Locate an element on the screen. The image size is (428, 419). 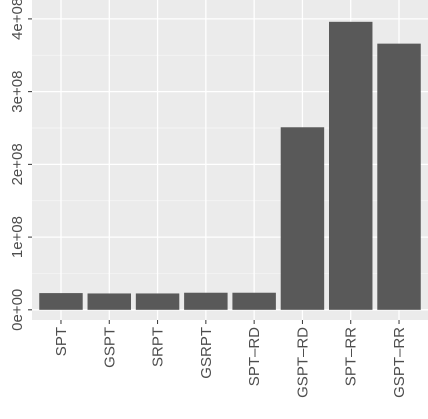
y-tick-label: 2e+08 is located at coordinates (17, 164).